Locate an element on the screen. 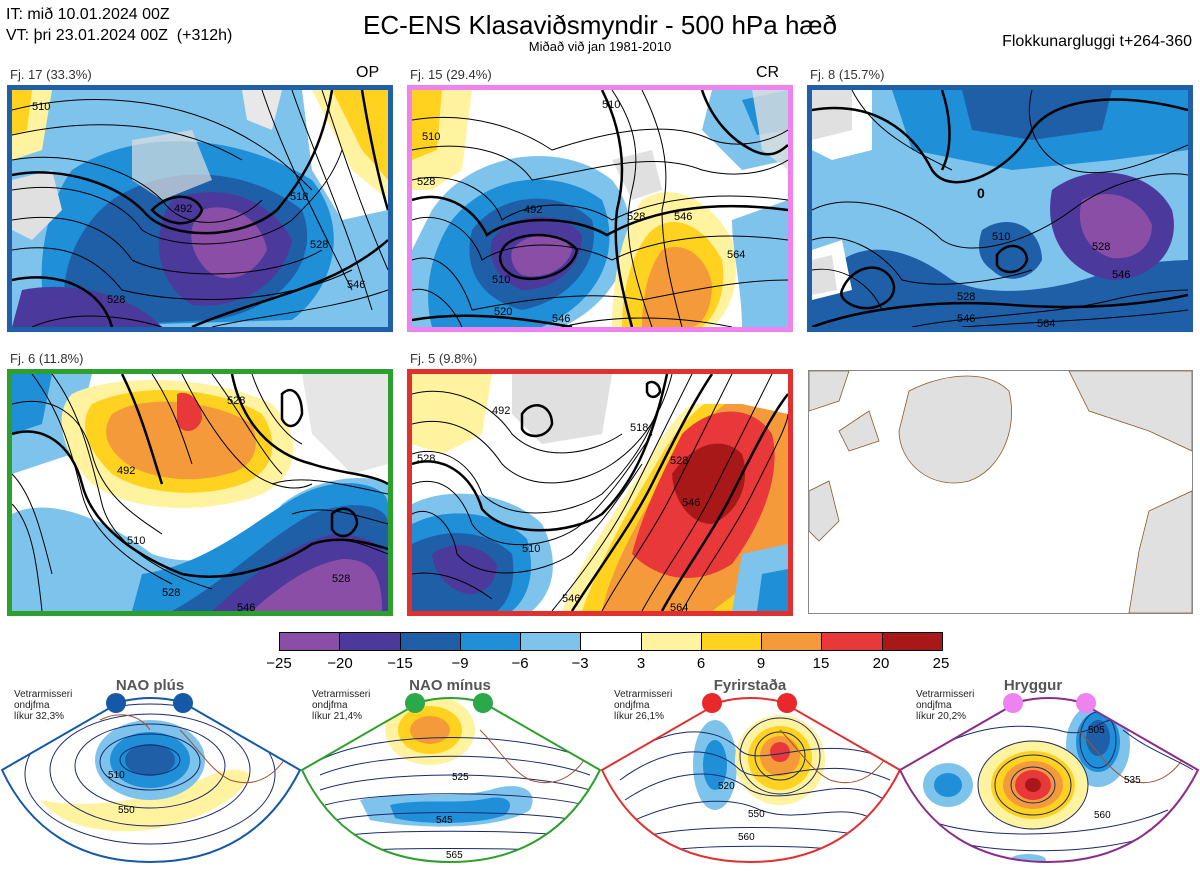 This screenshot has height=871, width=1200. colorbar-tick: −25 is located at coordinates (279, 663).